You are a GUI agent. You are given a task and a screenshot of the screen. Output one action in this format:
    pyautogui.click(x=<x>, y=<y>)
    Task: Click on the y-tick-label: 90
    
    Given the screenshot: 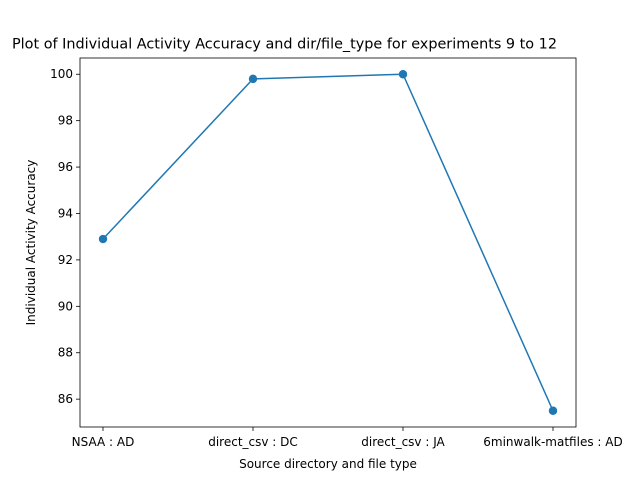 What is the action you would take?
    pyautogui.click(x=65, y=306)
    